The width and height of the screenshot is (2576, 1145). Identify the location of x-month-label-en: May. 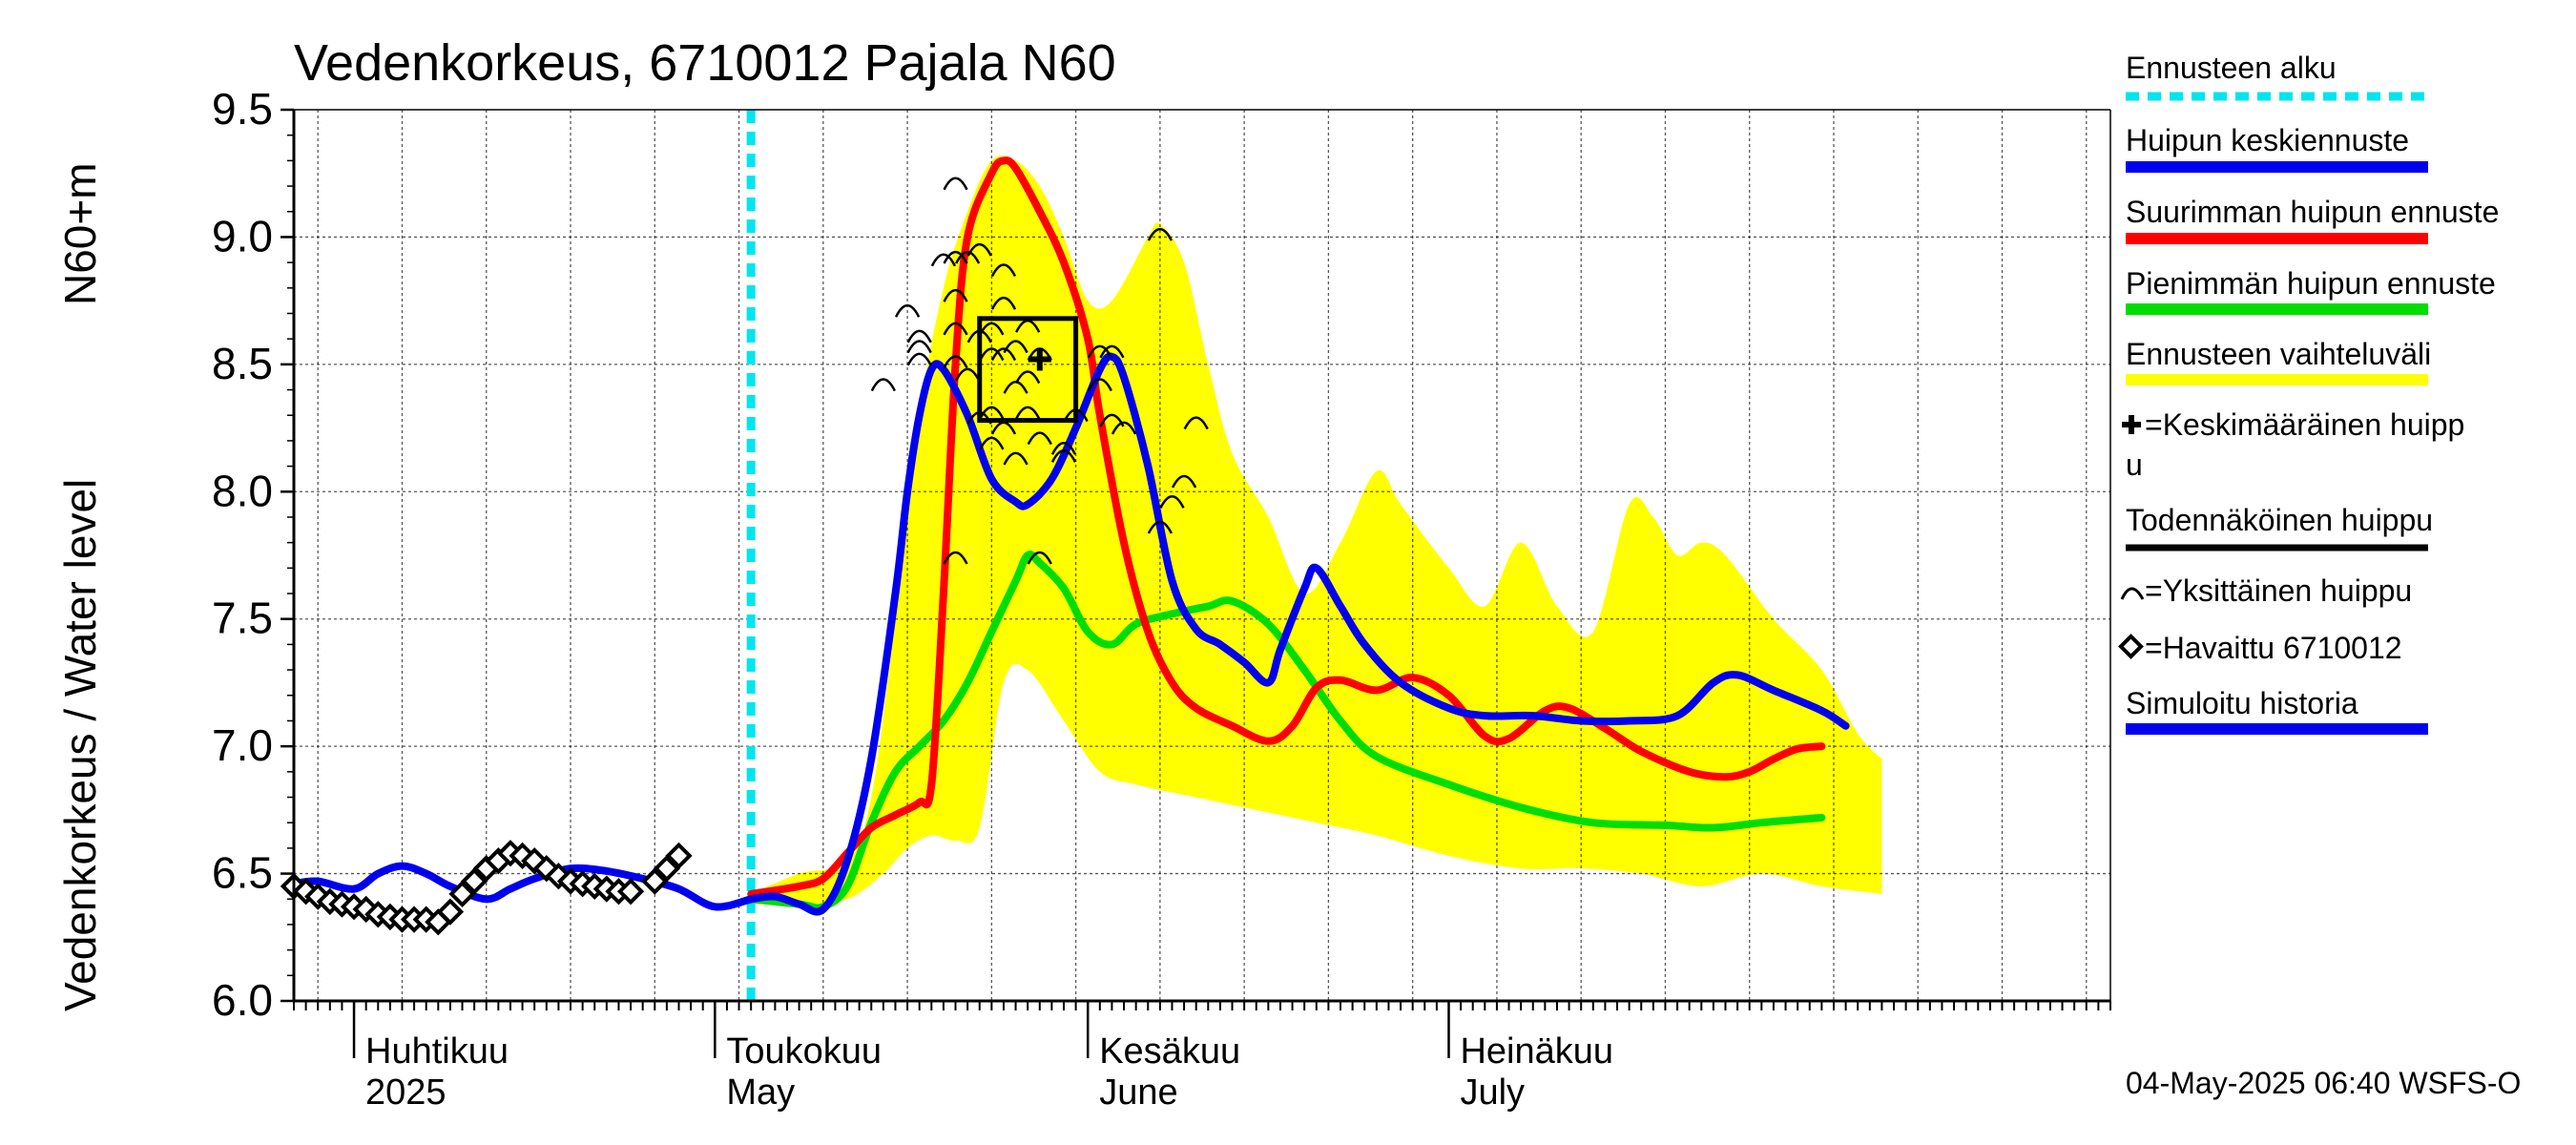
(760, 1092).